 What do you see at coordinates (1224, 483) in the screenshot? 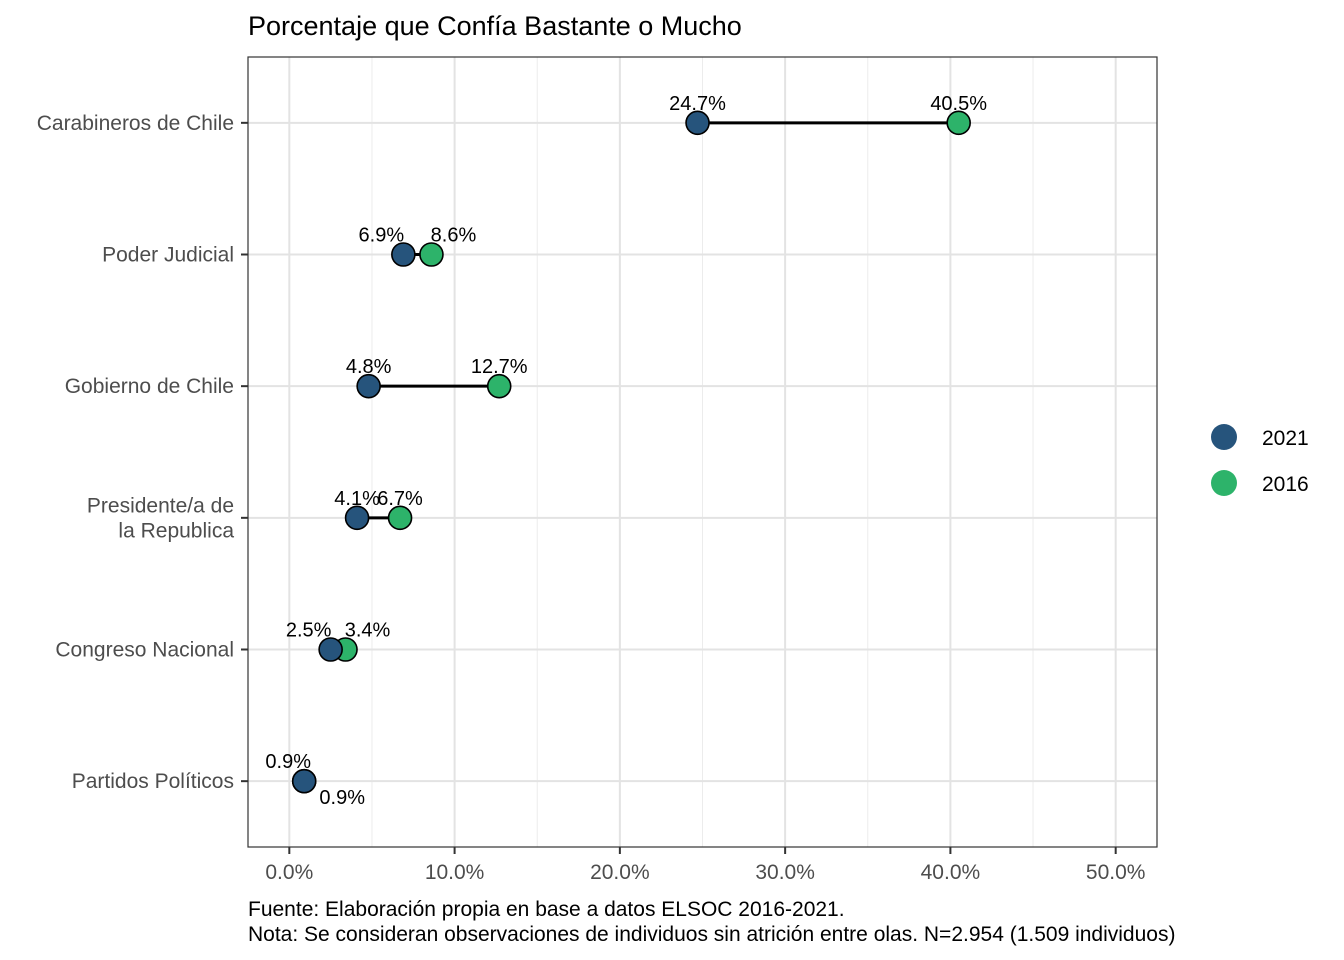
I see `legend-key-2016` at bounding box center [1224, 483].